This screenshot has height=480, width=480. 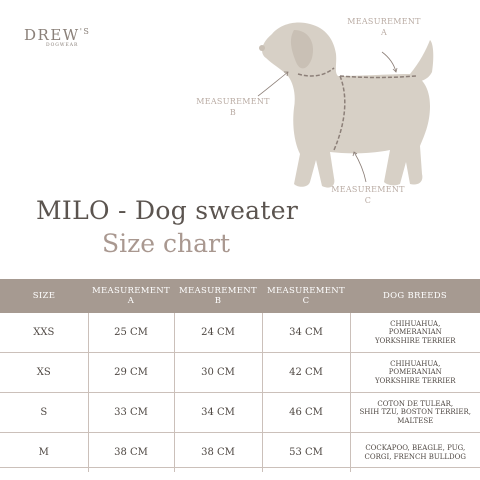 What do you see at coordinates (44, 372) in the screenshot?
I see `cell-size: XS` at bounding box center [44, 372].